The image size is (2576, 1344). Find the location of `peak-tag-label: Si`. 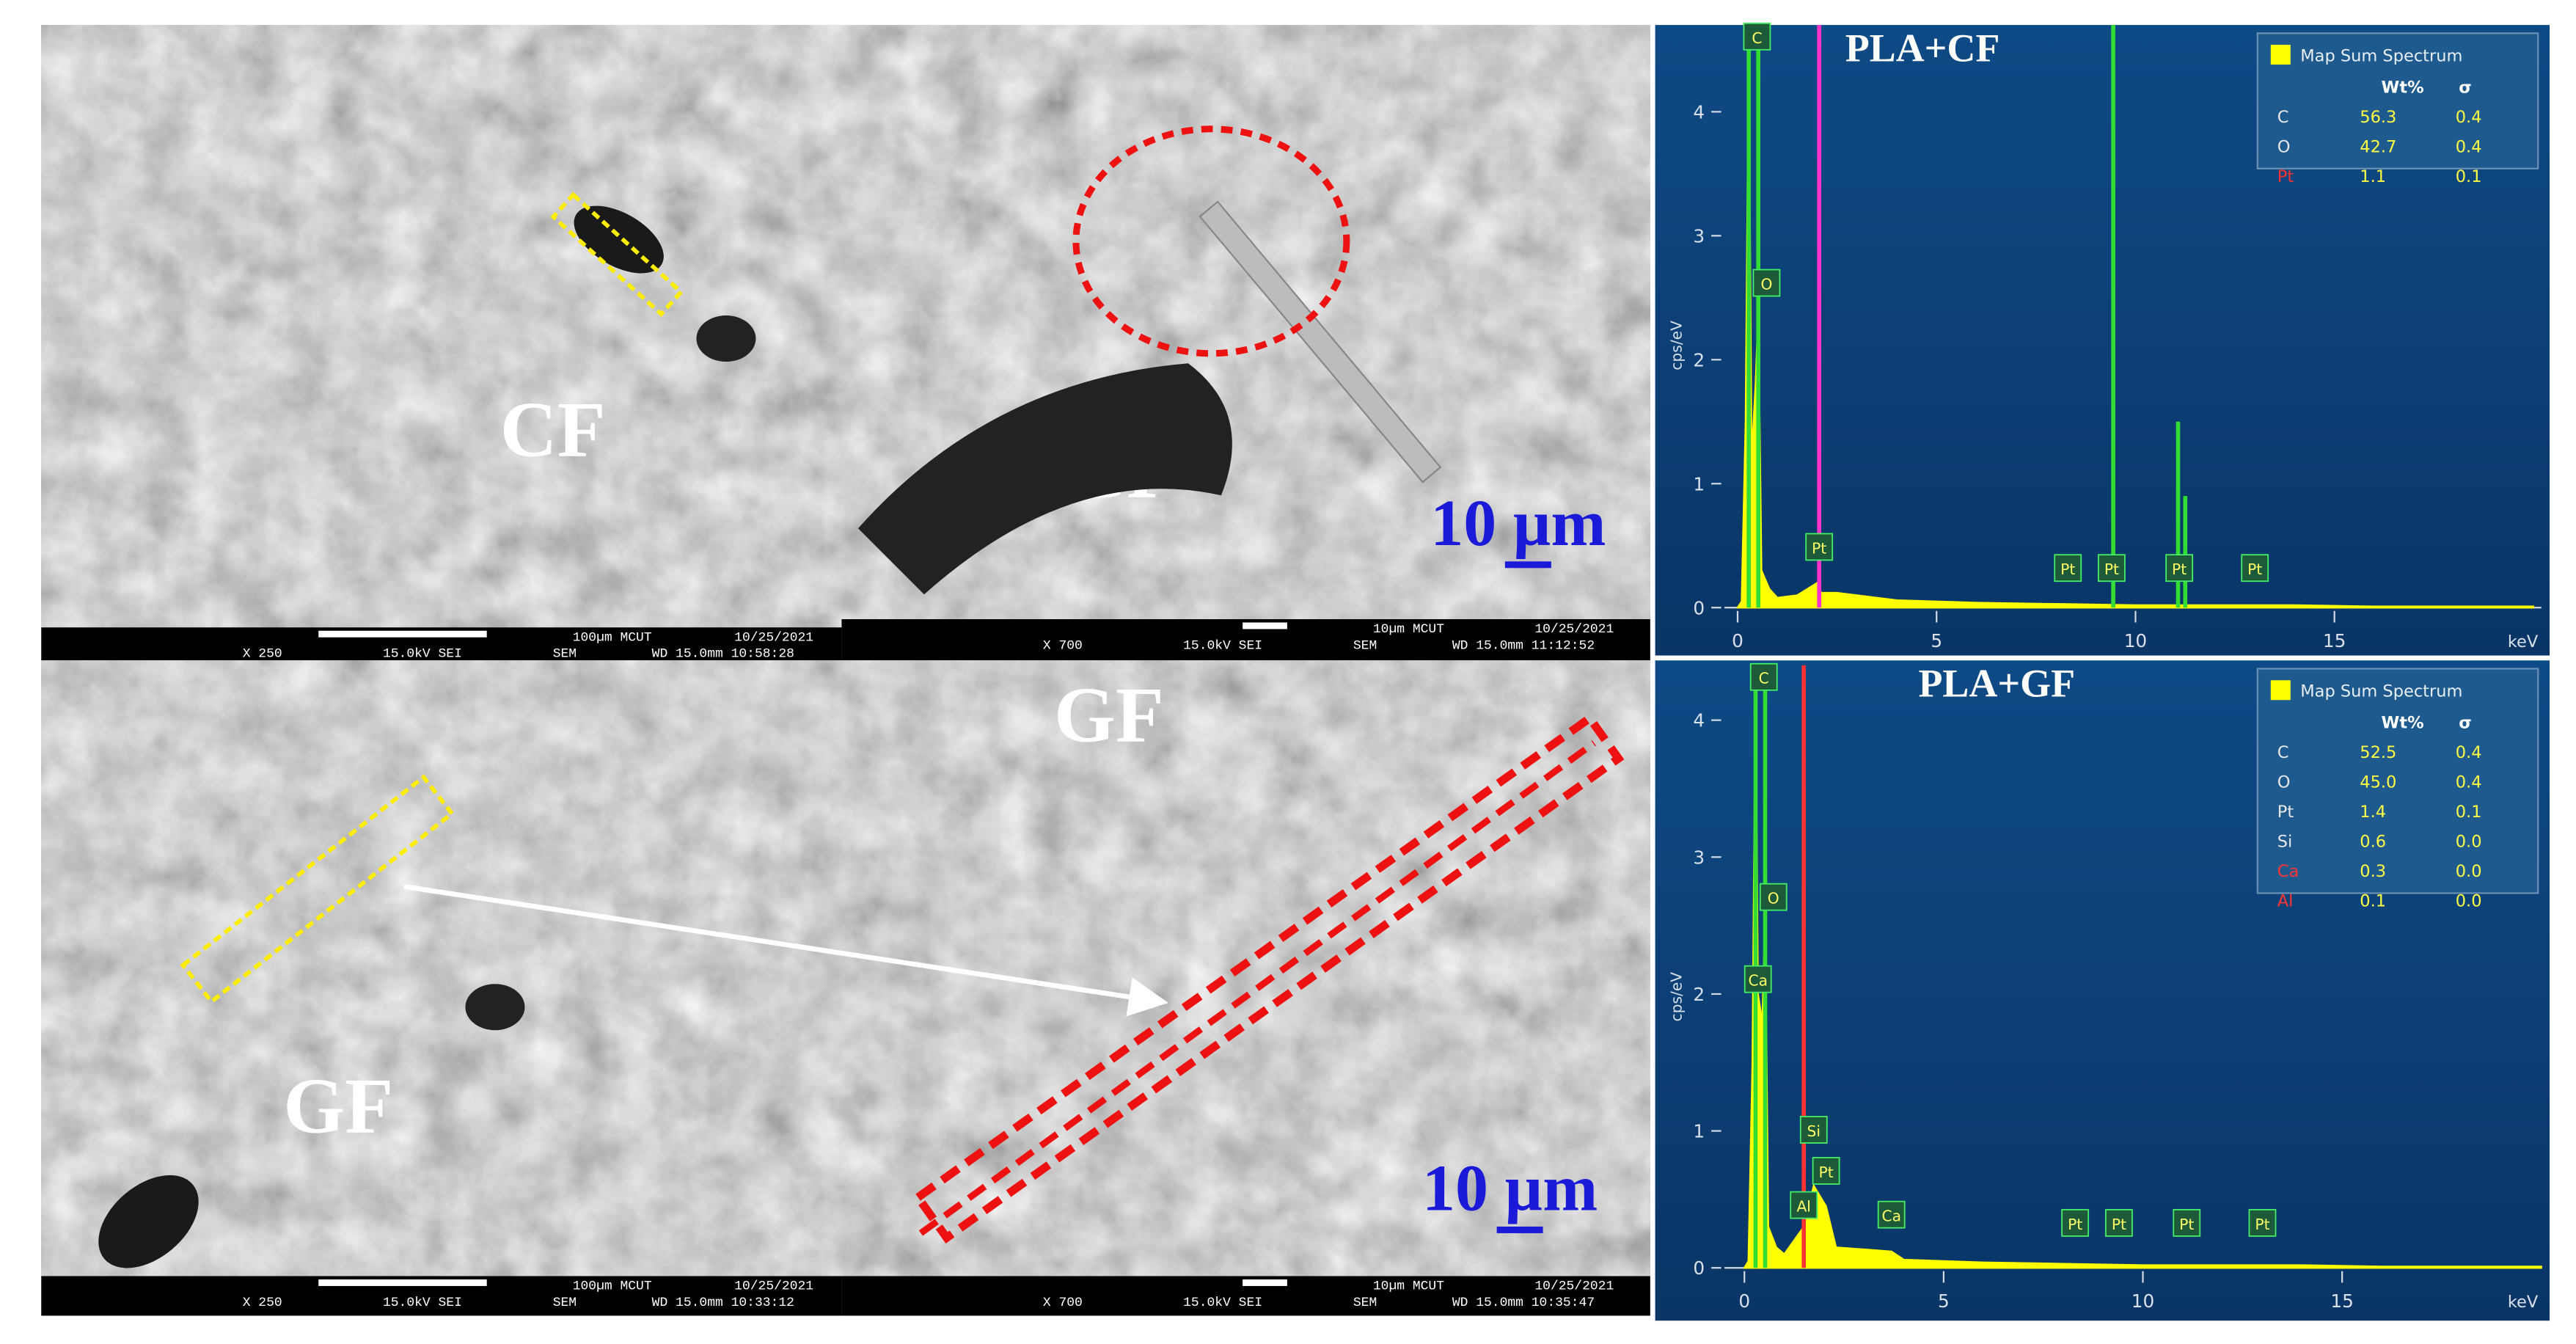

peak-tag-label: Si is located at coordinates (1814, 1131).